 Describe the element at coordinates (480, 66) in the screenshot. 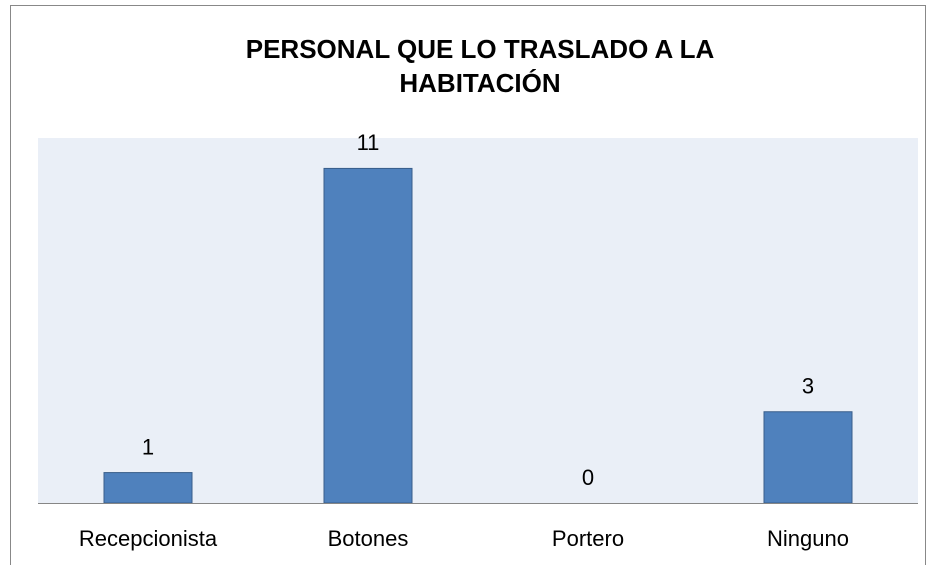

I see `chart-title: PERSONAL QUE LO TRASLADO A LA HABITACIÓN` at that location.